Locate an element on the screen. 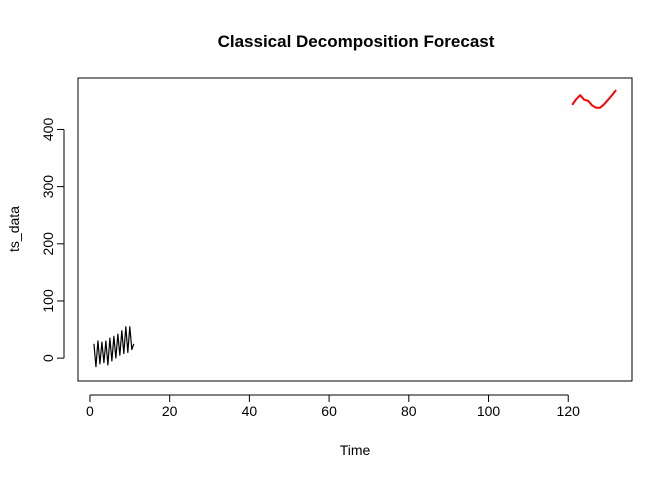 Image resolution: width=672 pixels, height=480 pixels. y-tick-label: 100 is located at coordinates (48, 301).